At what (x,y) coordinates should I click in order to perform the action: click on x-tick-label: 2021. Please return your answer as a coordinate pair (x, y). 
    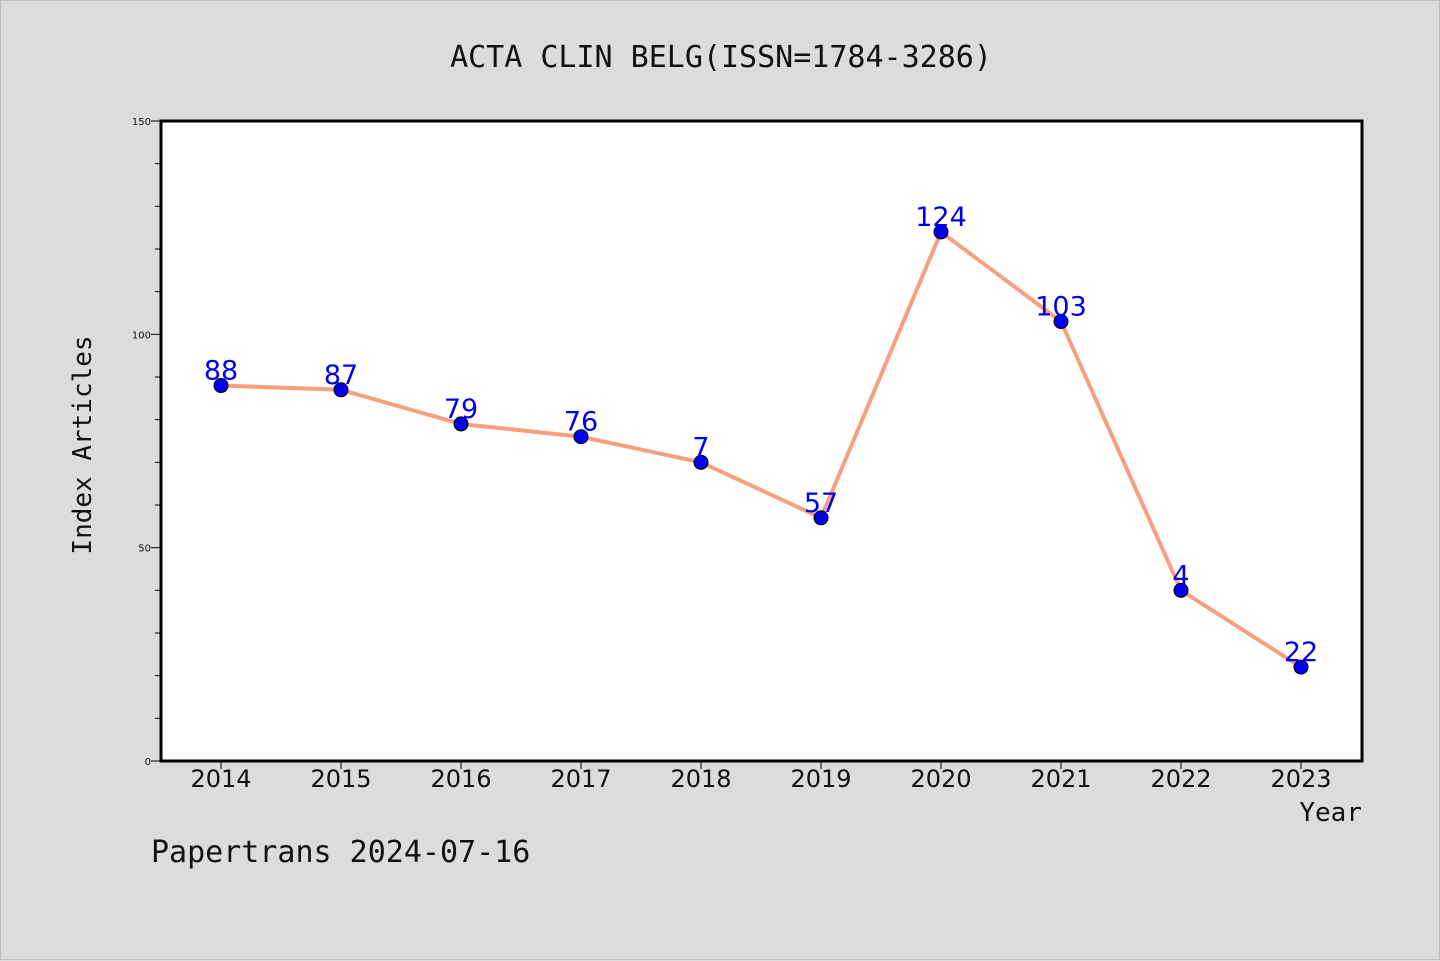
    Looking at the image, I should click on (1060, 779).